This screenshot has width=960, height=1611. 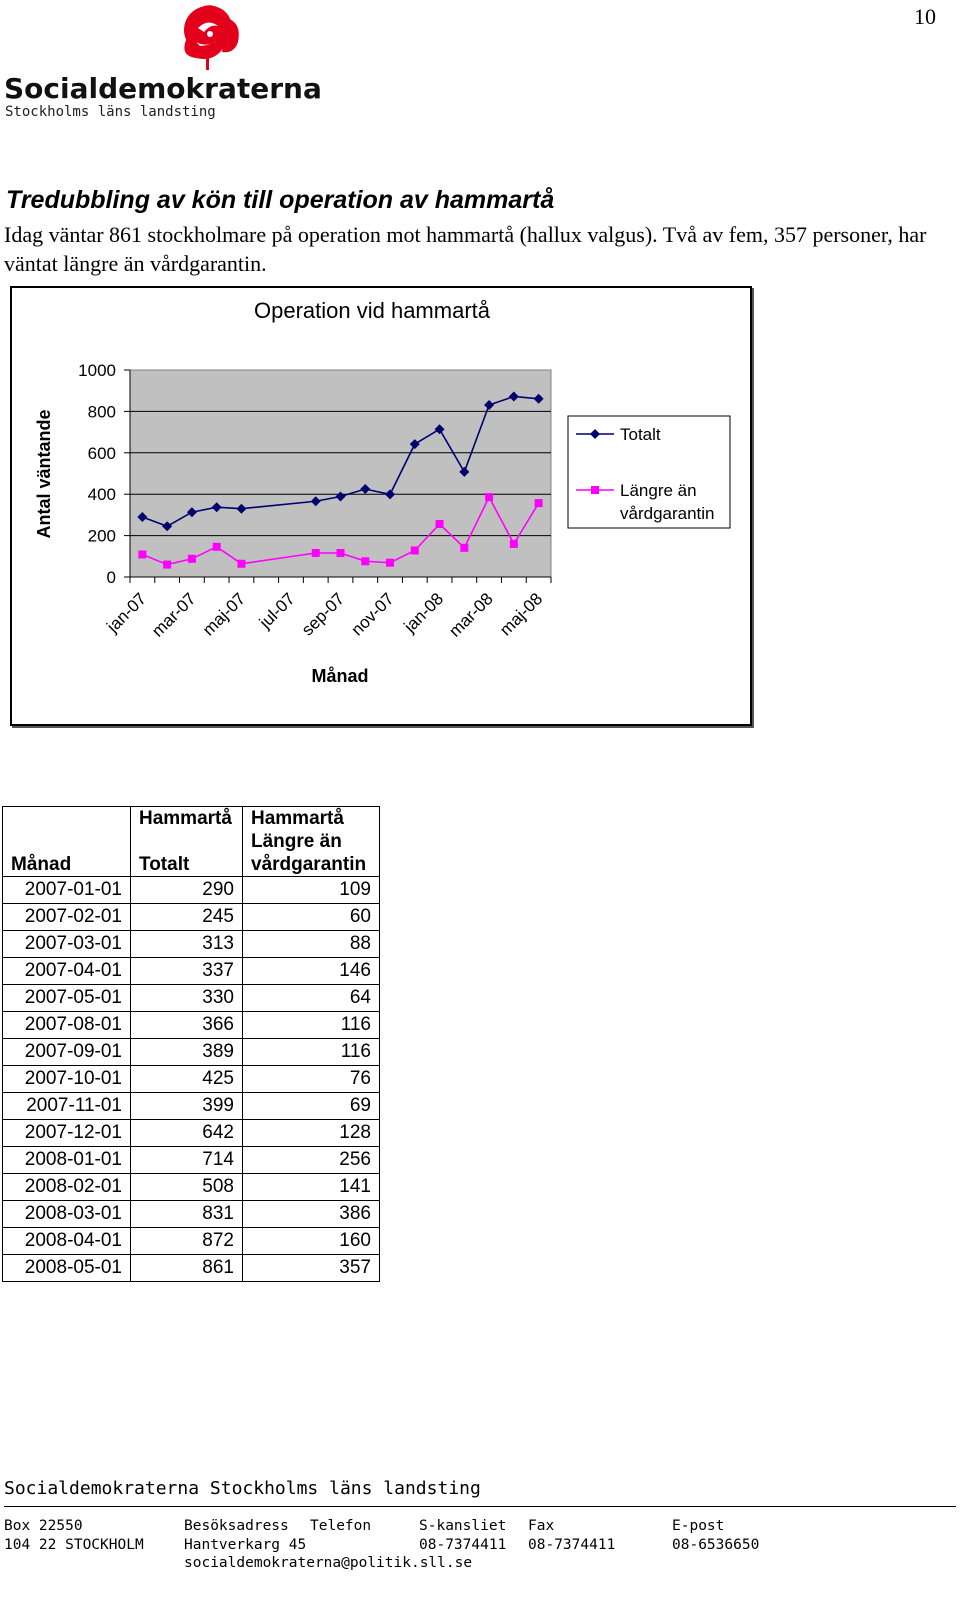 I want to click on table-row: 2007-10-01 425 76, so click(x=191, y=1079).